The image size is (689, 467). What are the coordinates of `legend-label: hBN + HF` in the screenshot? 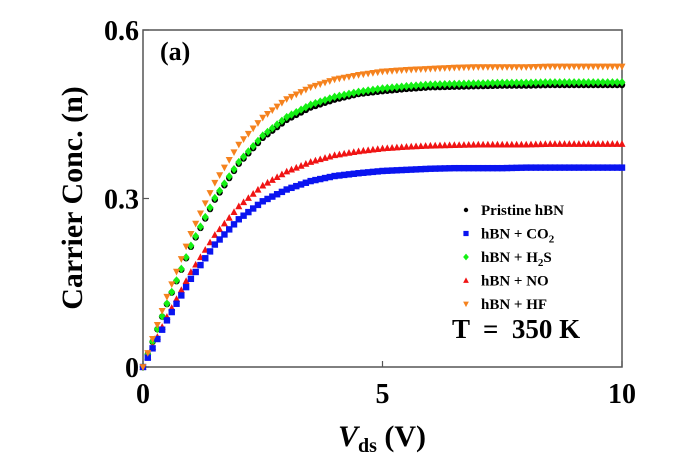 It's located at (514, 305).